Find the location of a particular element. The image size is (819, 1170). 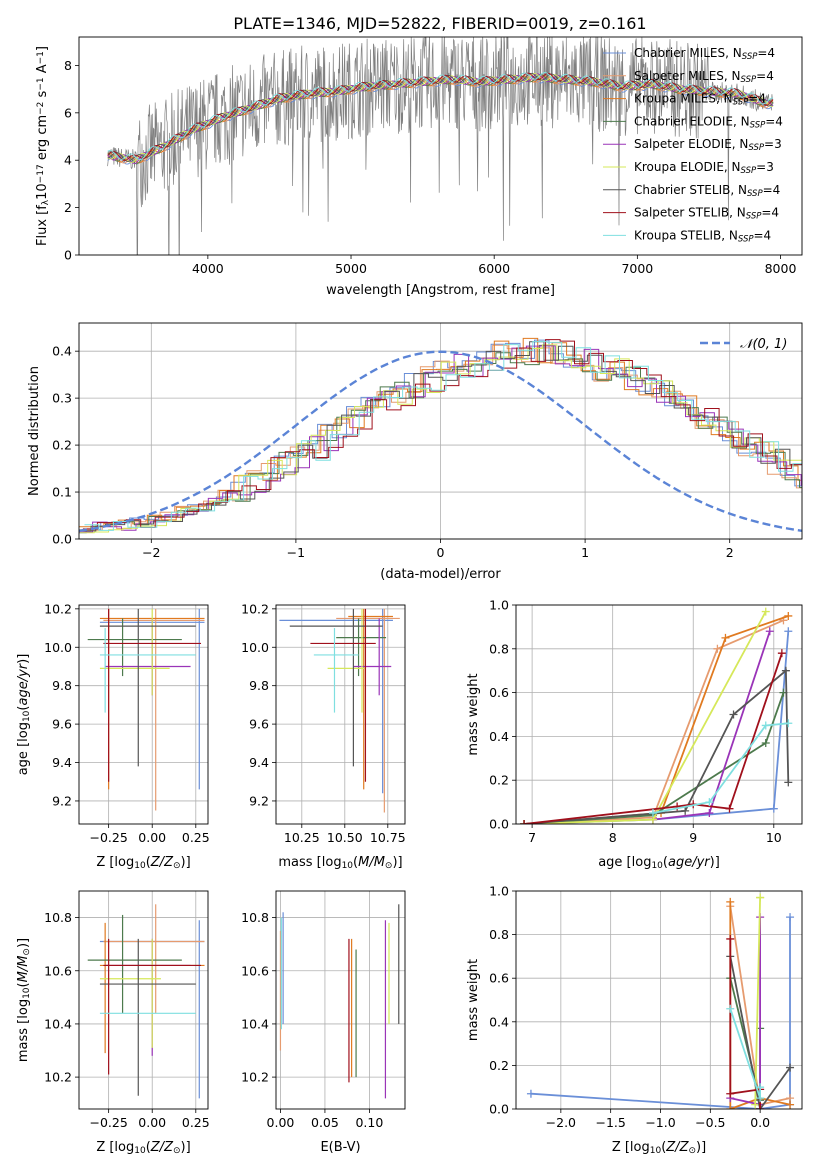

x-tick-label: 0 is located at coordinates (441, 552).